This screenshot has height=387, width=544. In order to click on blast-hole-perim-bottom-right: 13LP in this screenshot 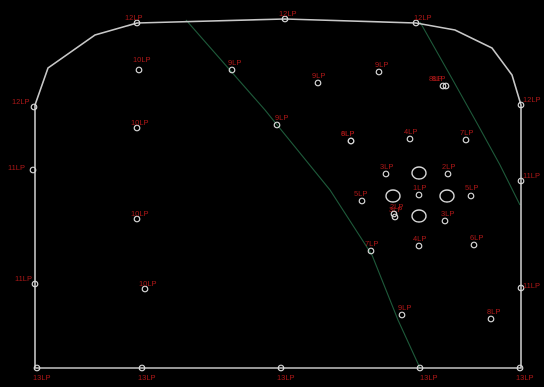, I will do `click(427, 373)`.